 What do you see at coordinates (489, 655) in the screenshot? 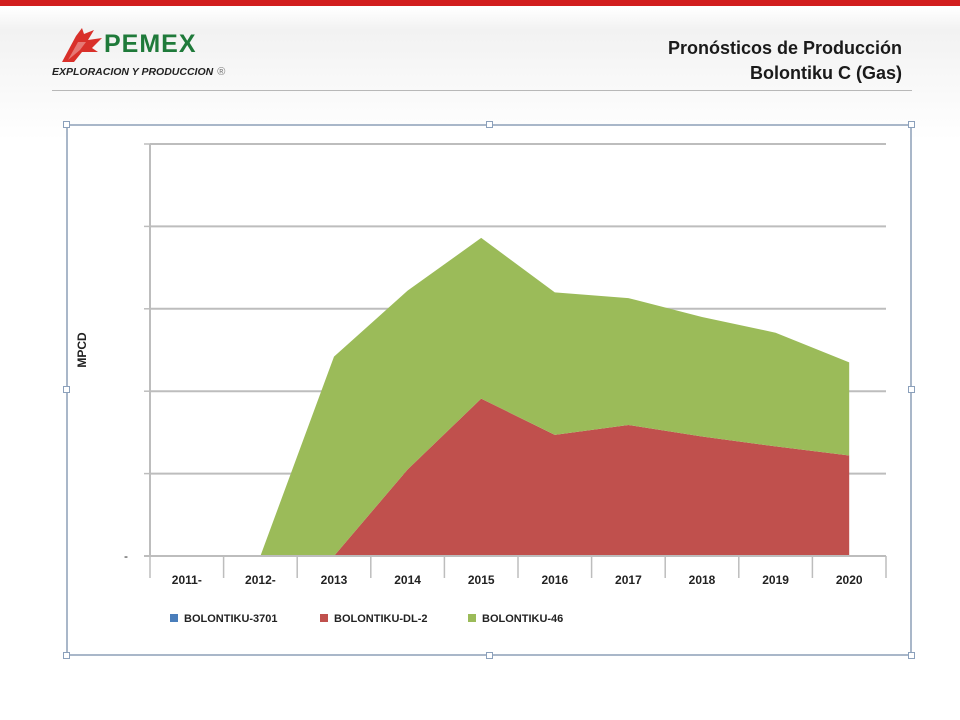
I see `resize-handle-bottom-center` at bounding box center [489, 655].